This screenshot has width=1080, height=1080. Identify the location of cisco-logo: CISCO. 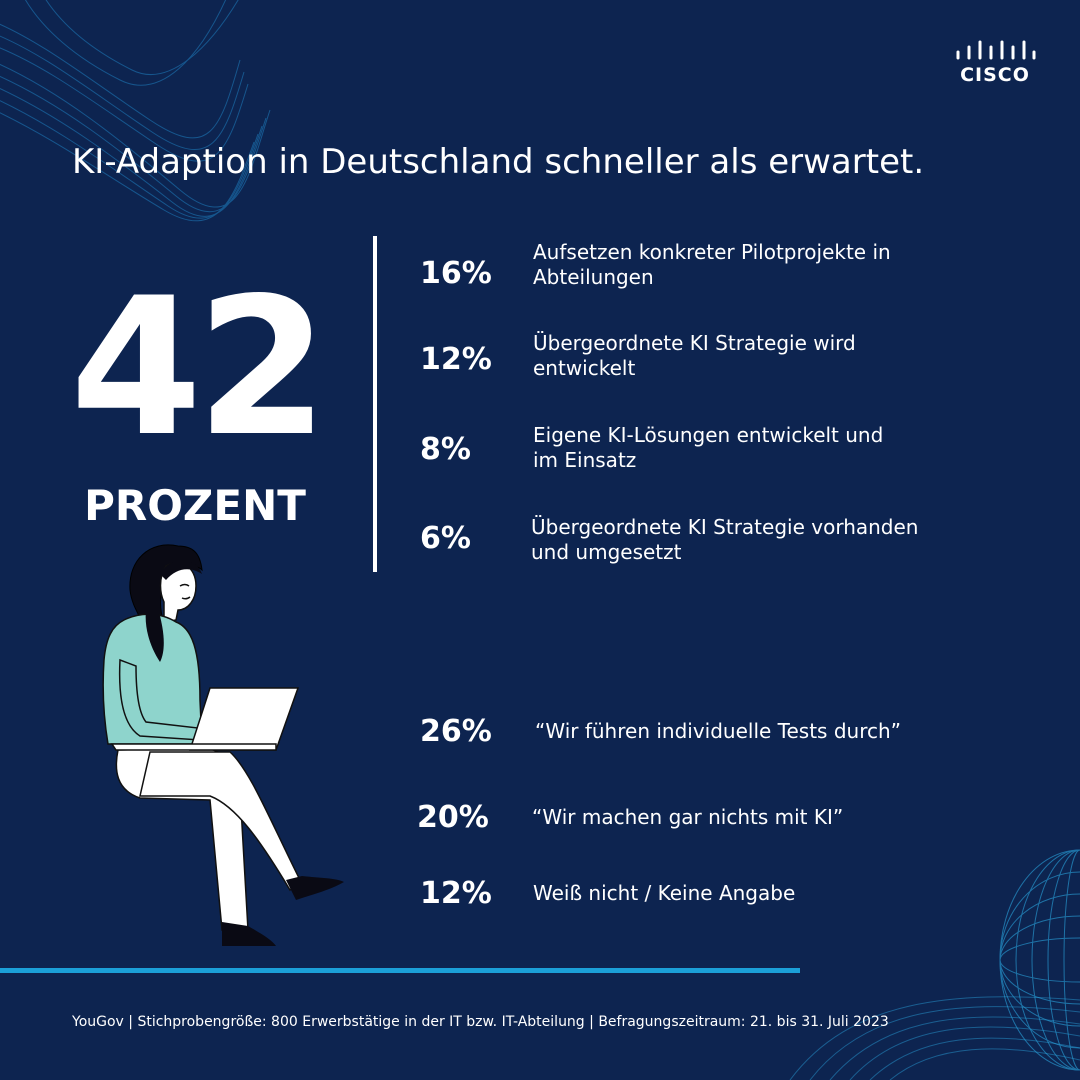
(995, 64).